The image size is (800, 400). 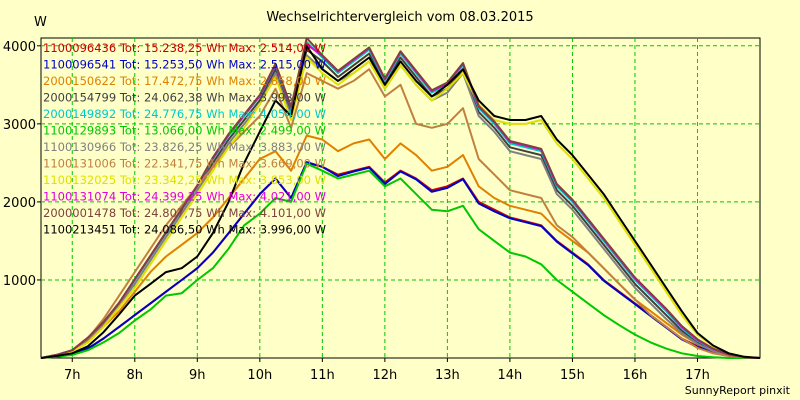 What do you see at coordinates (135, 375) in the screenshot?
I see `x-tick-label: 8h` at bounding box center [135, 375].